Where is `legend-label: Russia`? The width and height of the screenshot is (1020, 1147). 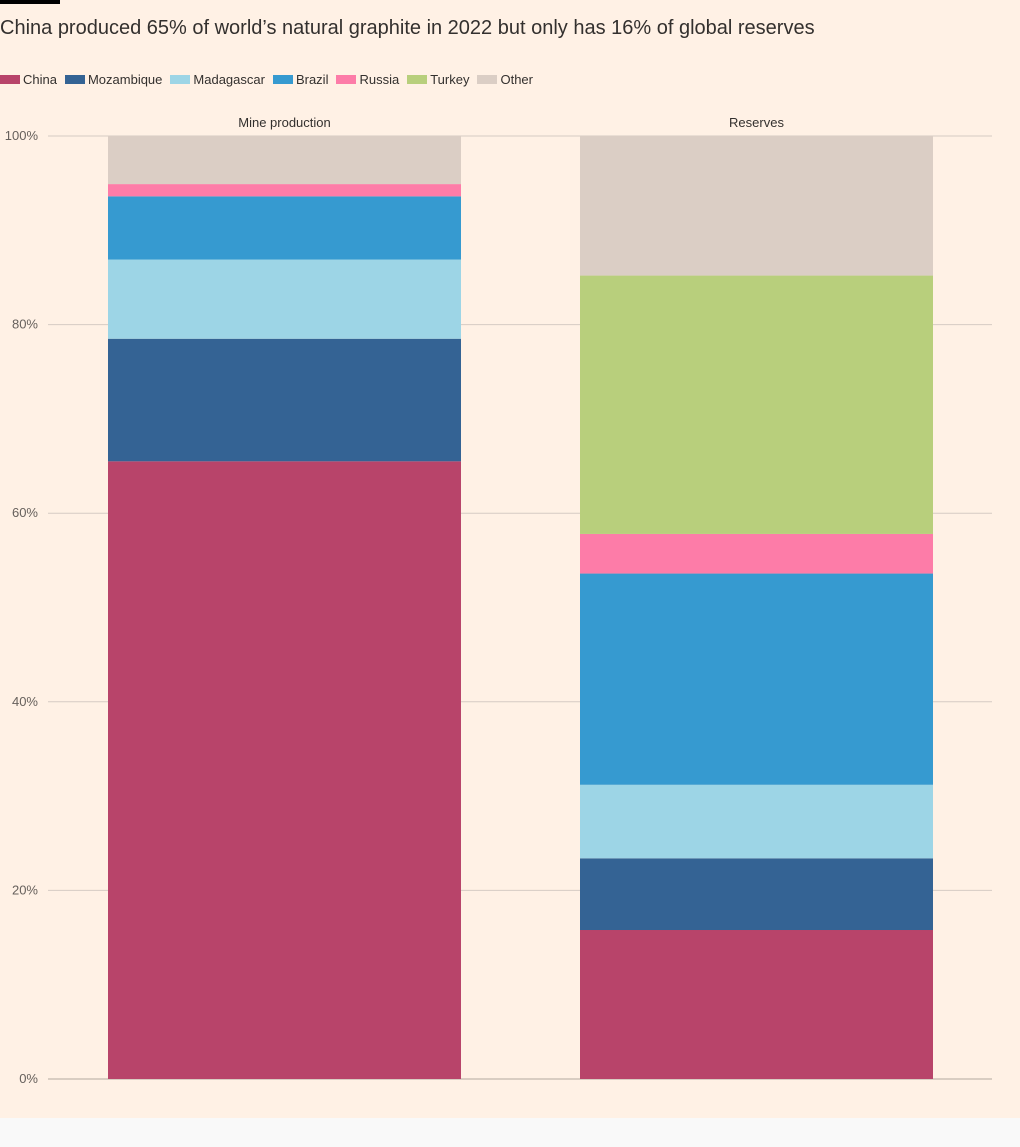 legend-label: Russia is located at coordinates (379, 79).